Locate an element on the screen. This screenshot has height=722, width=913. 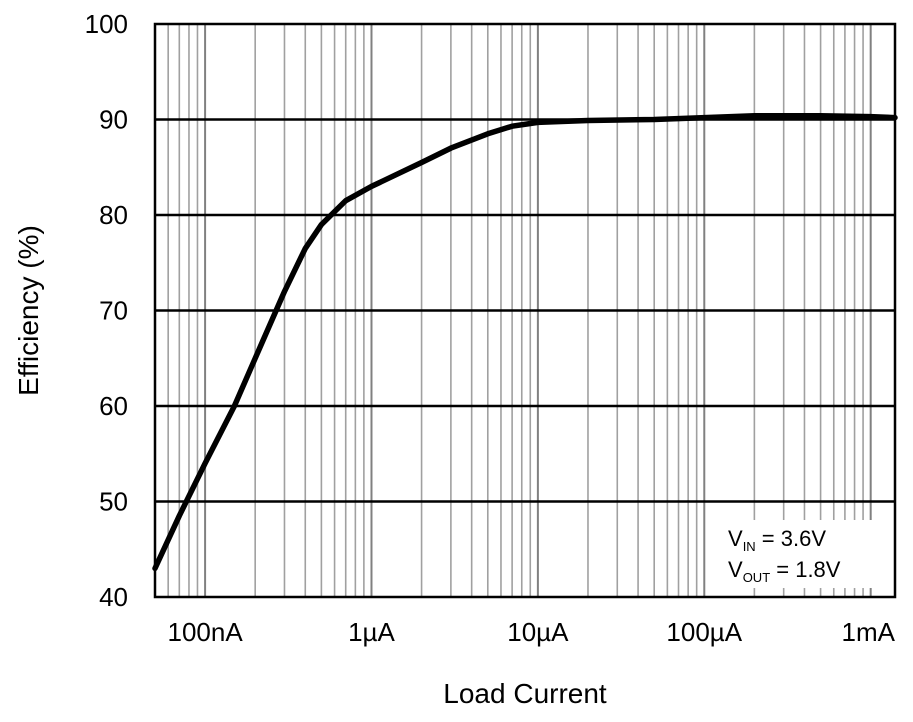
vout-main: V is located at coordinates (735, 569).